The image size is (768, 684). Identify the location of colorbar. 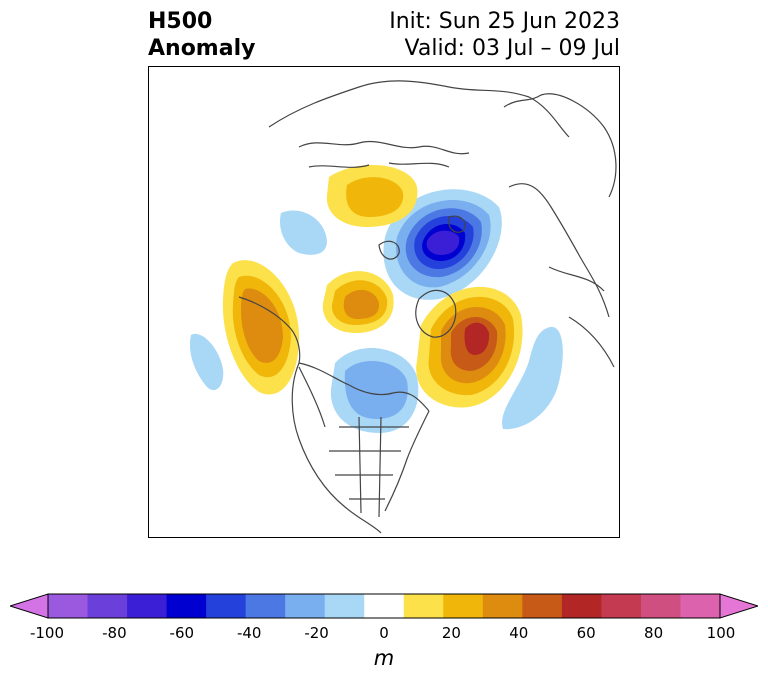
(384, 606).